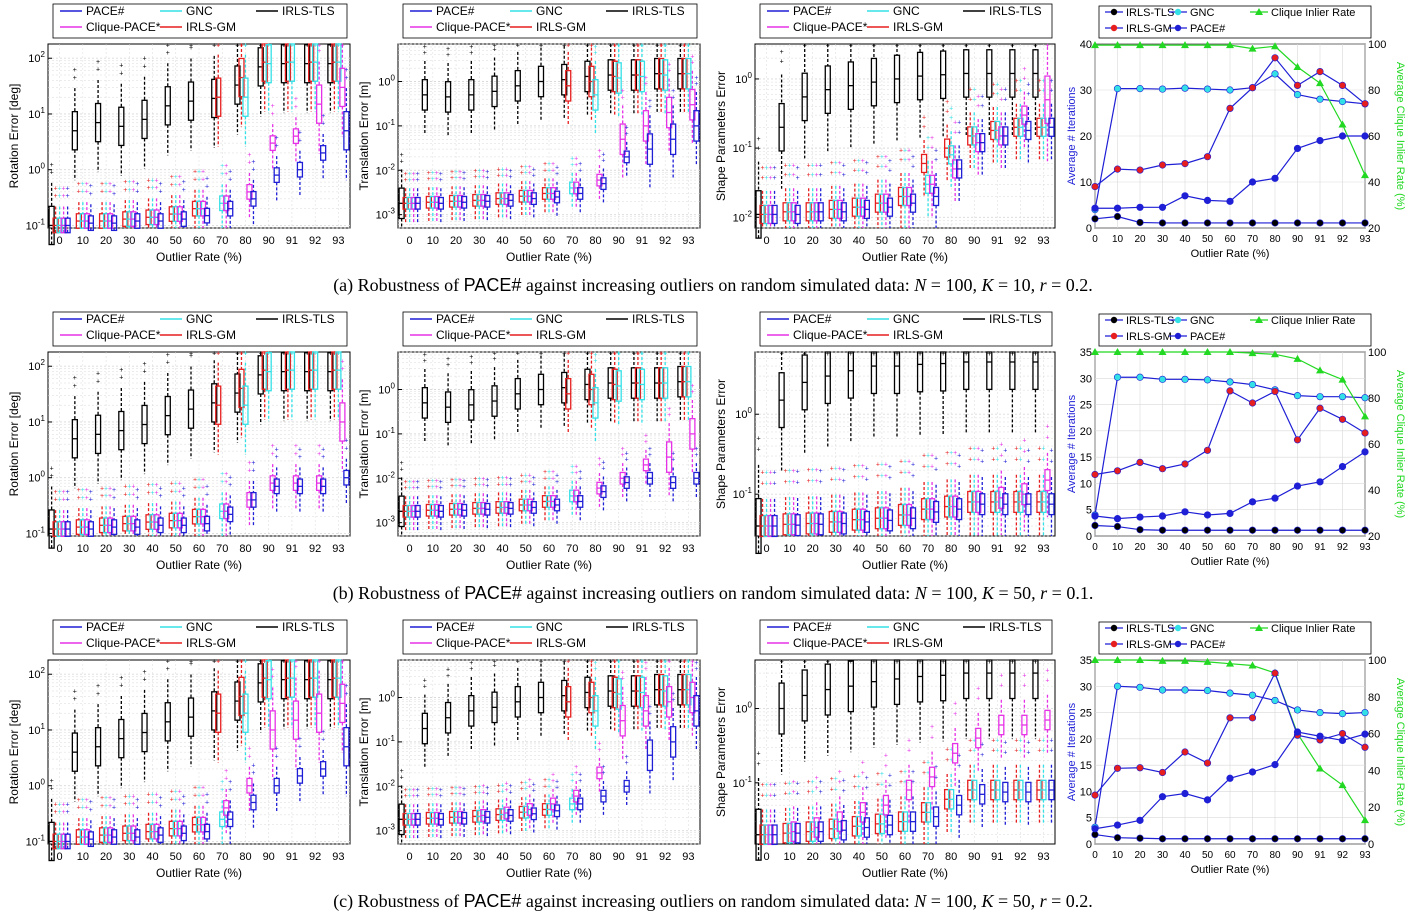  I want to click on box-clique-pace--93: ++, so click(692, 698).